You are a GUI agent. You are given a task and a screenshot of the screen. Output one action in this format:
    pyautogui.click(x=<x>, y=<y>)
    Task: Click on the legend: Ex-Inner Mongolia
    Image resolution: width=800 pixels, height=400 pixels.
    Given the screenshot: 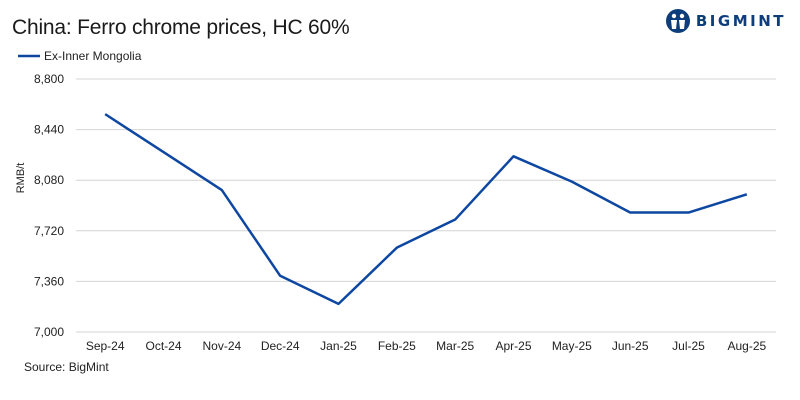 What is the action you would take?
    pyautogui.click(x=80, y=56)
    